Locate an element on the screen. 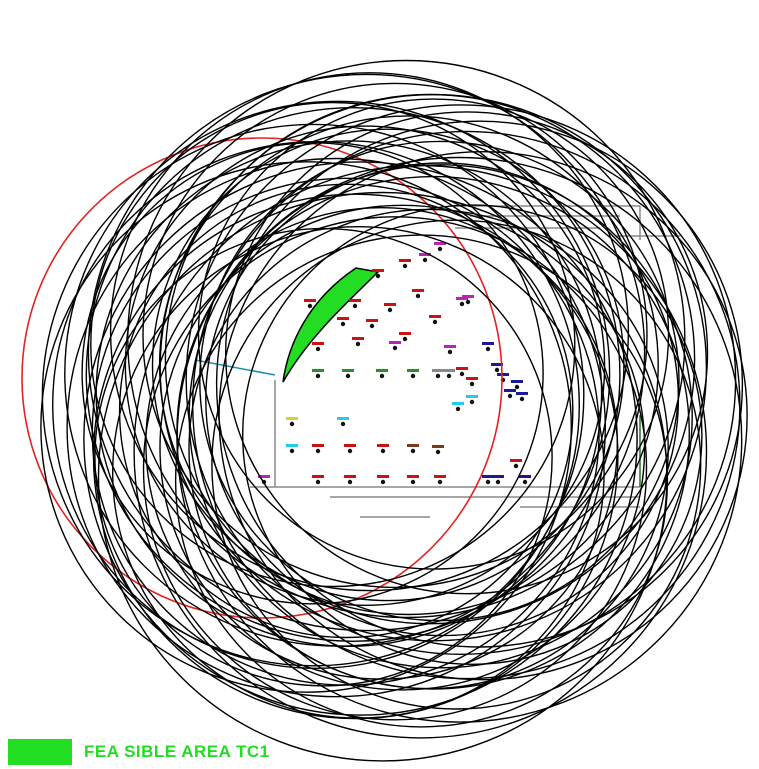 This screenshot has height=769, width=759. feasible-area-tc1 is located at coordinates (331, 325).